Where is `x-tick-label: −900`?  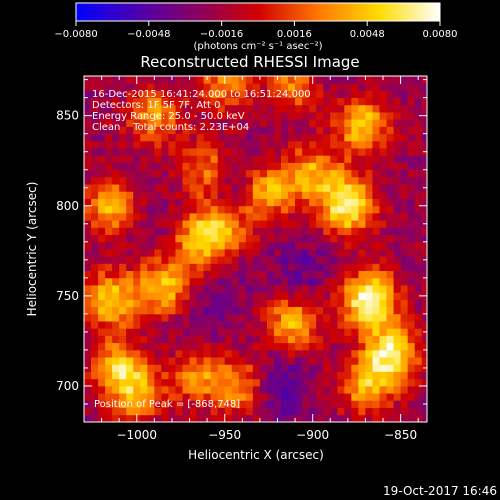
x-tick-label: −900 is located at coordinates (312, 435).